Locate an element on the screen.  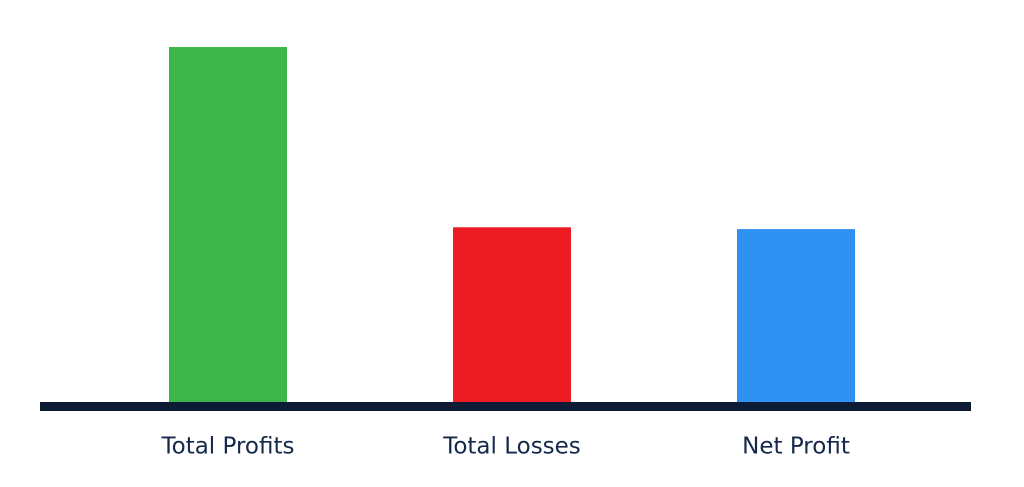
x-tick-label: Total Profits is located at coordinates (227, 447).